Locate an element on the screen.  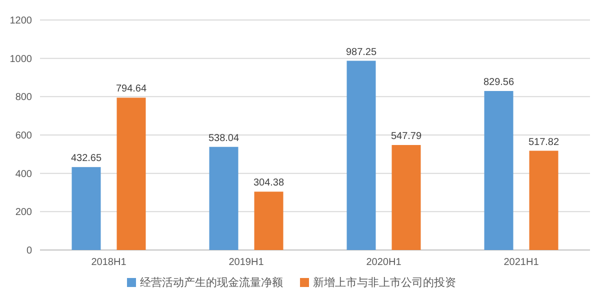
data-label: 829.56 is located at coordinates (498, 82).